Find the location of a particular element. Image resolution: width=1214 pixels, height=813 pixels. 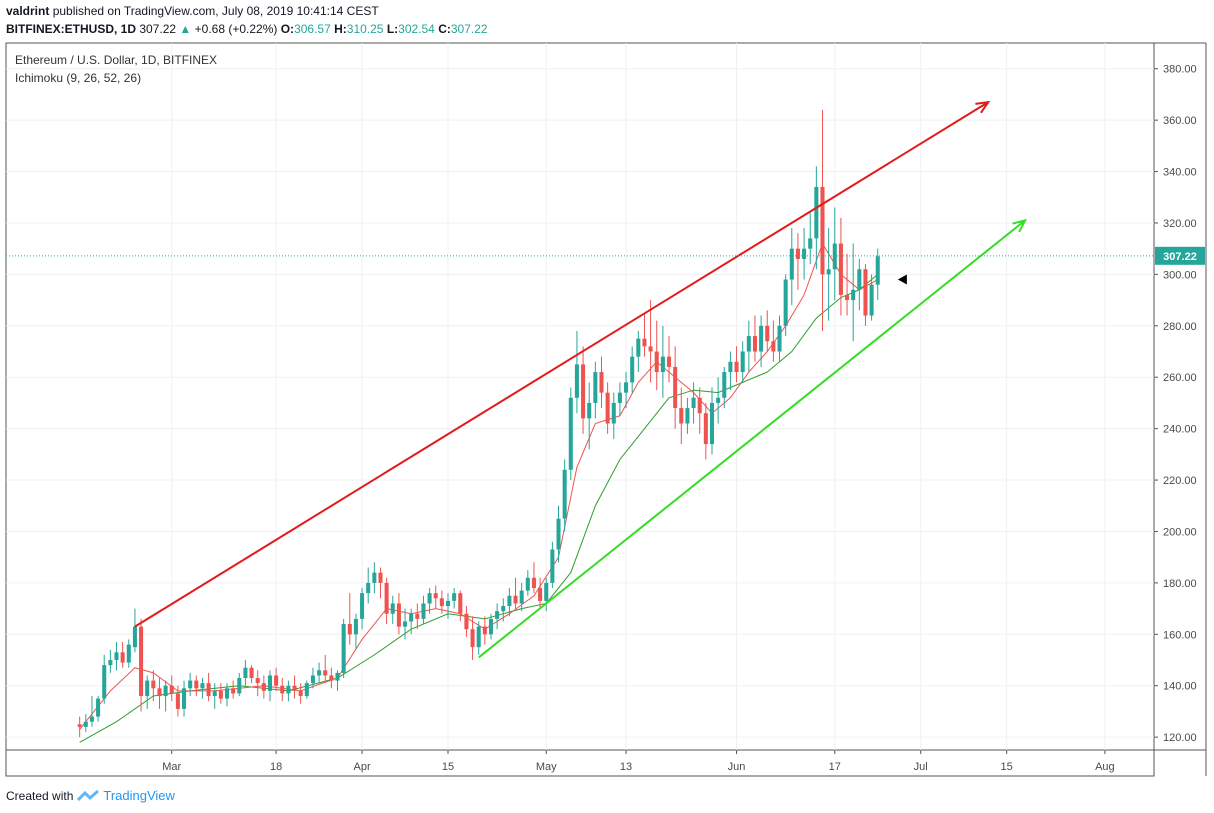

high-value: 310.25 is located at coordinates (365, 29).